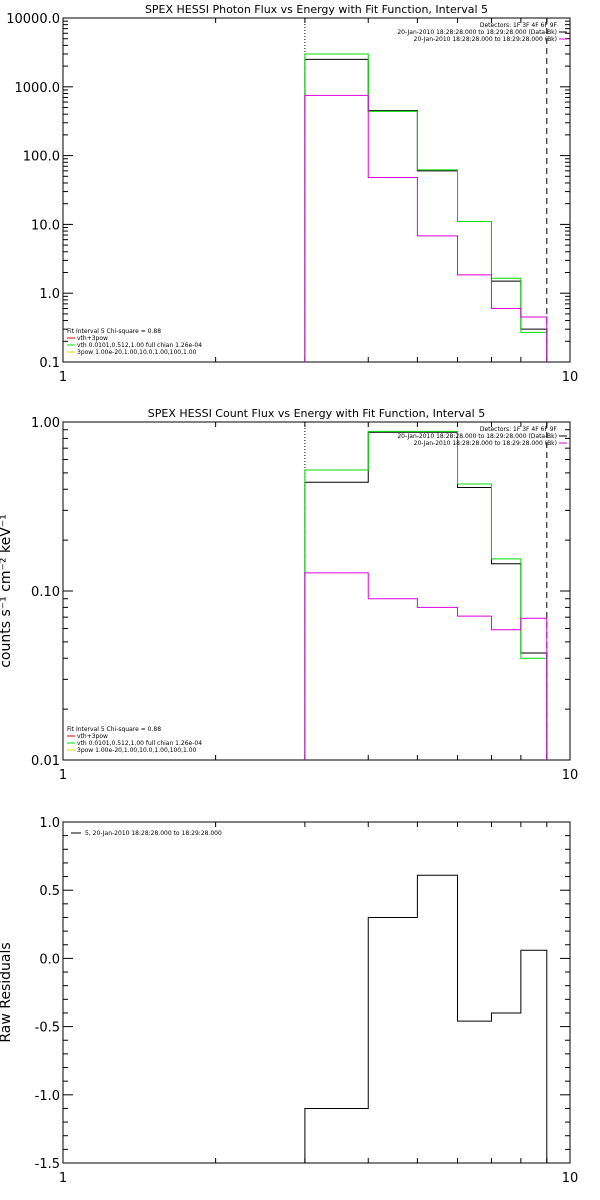 The height and width of the screenshot is (1200, 600). I want to click on y-axis-label: Raw Residuals, so click(7, 992).